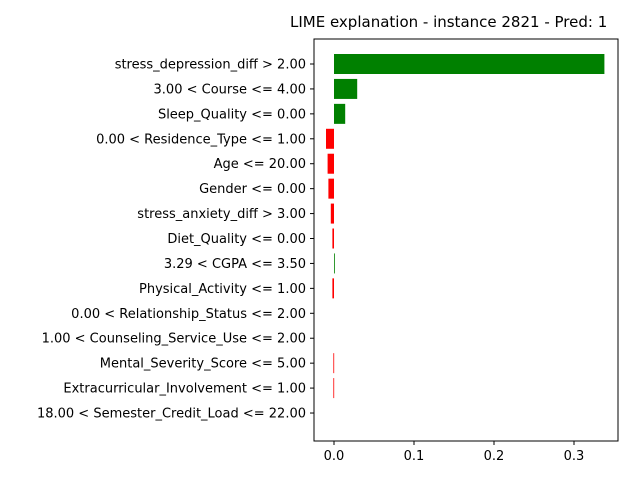 This screenshot has height=480, width=640. Describe the element at coordinates (235, 264) in the screenshot. I see `y-tick-label: 3.29 < CGPA <= 3.50` at that location.